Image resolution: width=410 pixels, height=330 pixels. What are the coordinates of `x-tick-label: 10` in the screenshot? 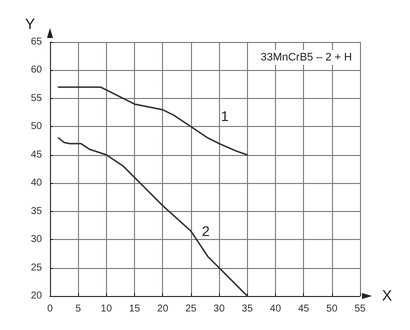 It's located at (106, 309).